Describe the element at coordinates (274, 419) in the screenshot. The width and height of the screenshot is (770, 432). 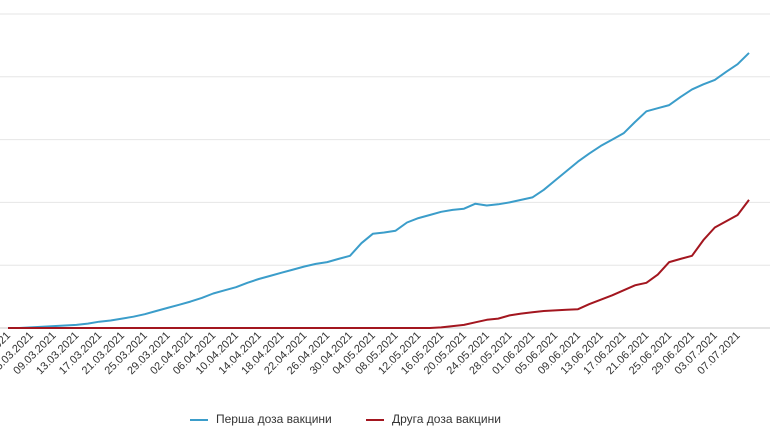
I see `legend-label: Перша доза вакцини` at that location.